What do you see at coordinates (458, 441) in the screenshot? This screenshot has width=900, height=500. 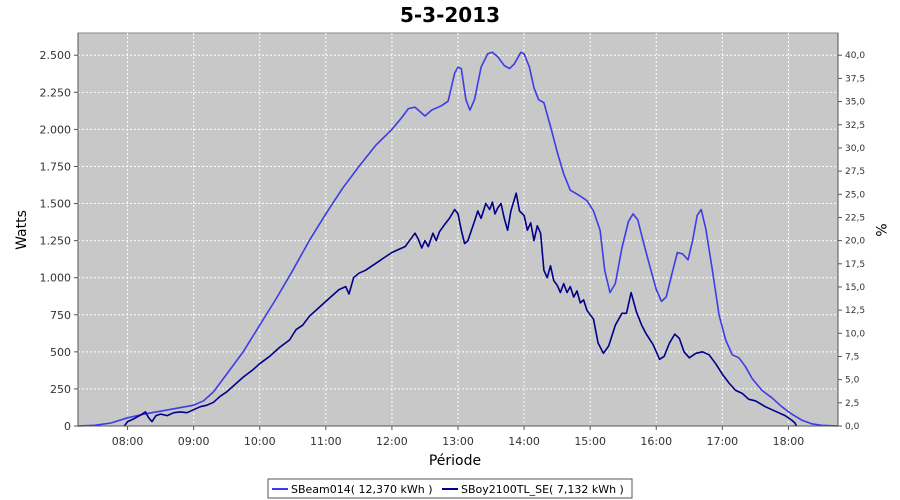 I see `x-tick-label: 13:00` at bounding box center [458, 441].